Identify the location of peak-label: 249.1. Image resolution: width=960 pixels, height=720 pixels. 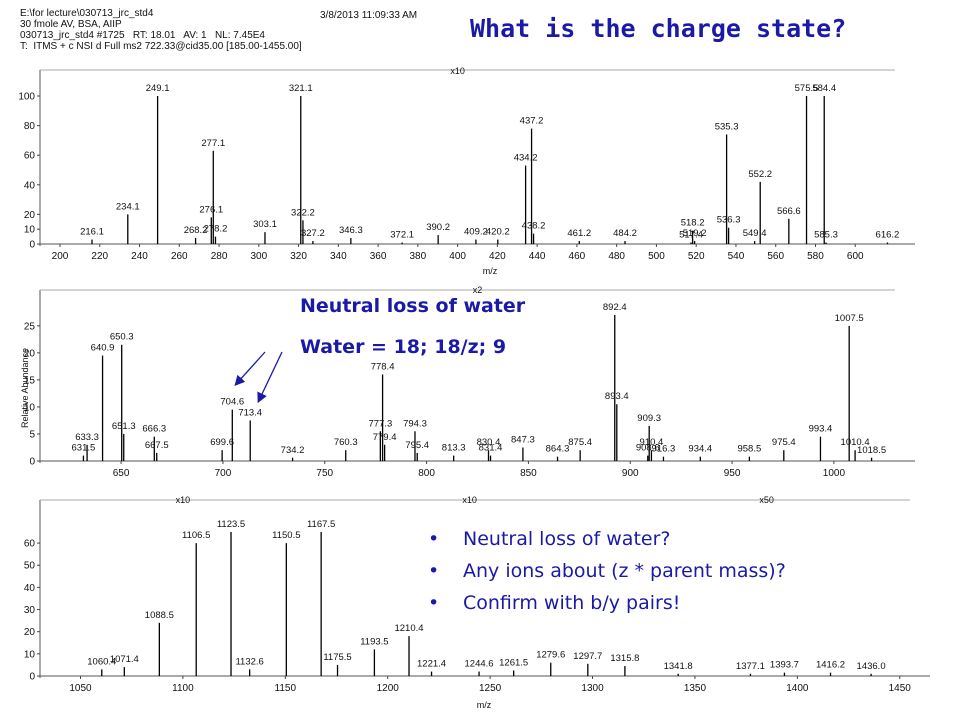
(158, 88).